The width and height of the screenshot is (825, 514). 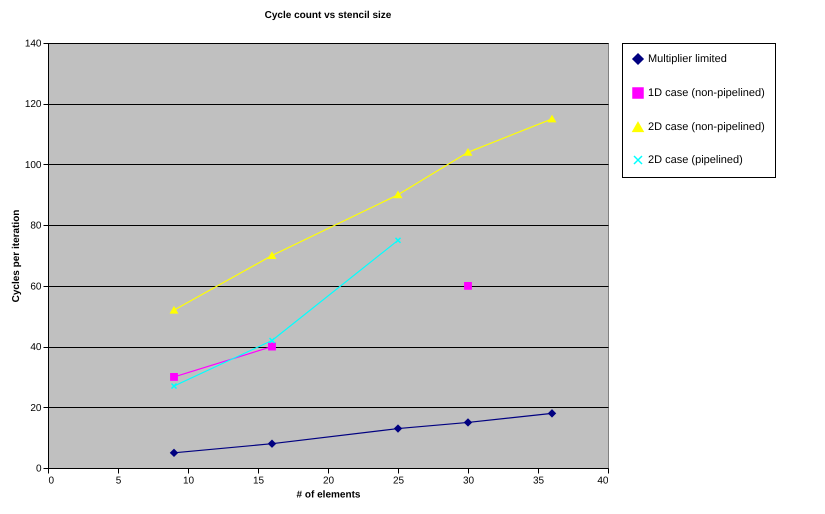 What do you see at coordinates (51, 481) in the screenshot?
I see `x-tick-label: 0` at bounding box center [51, 481].